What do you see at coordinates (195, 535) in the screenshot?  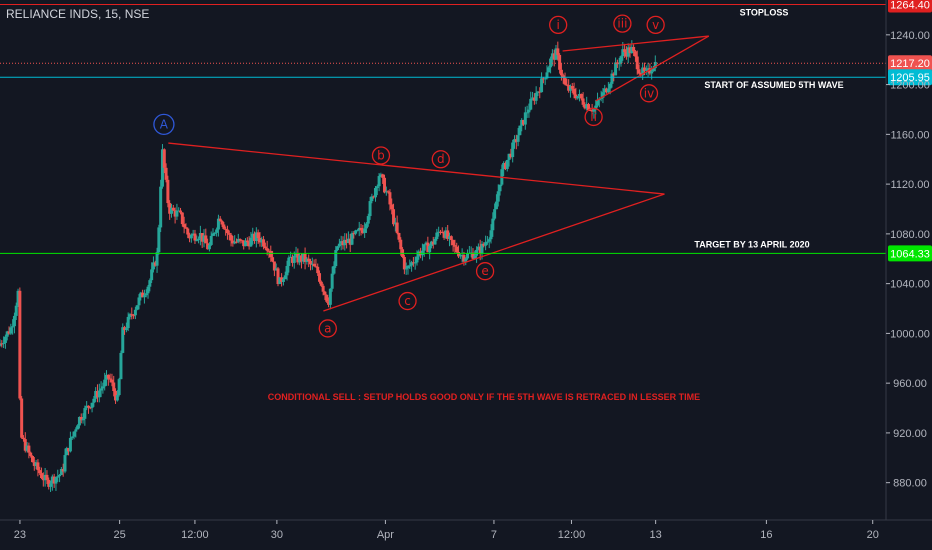 I see `x-tick-label: 12:00` at bounding box center [195, 535].